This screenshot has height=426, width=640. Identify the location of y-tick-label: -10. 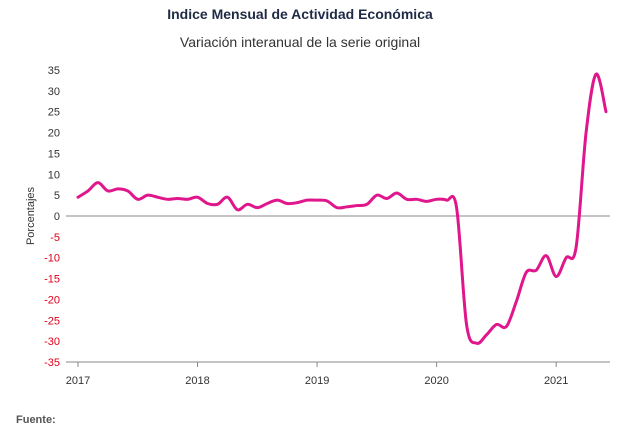
(52, 259).